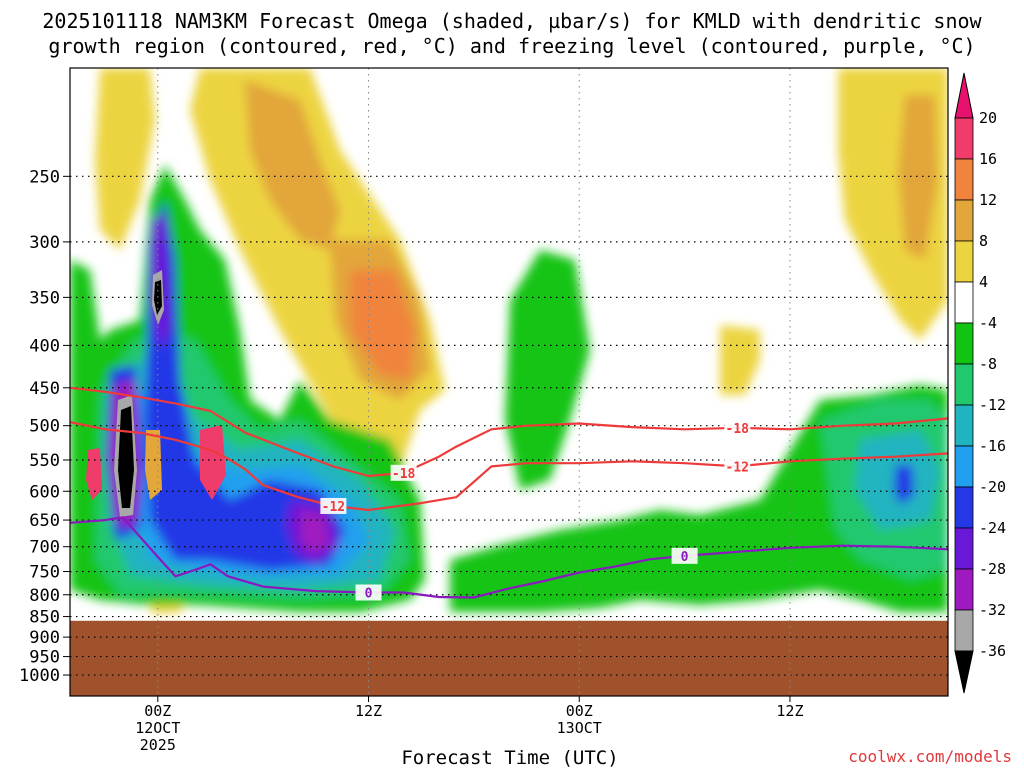  Describe the element at coordinates (44, 492) in the screenshot. I see `y-tick-label: 600` at that location.